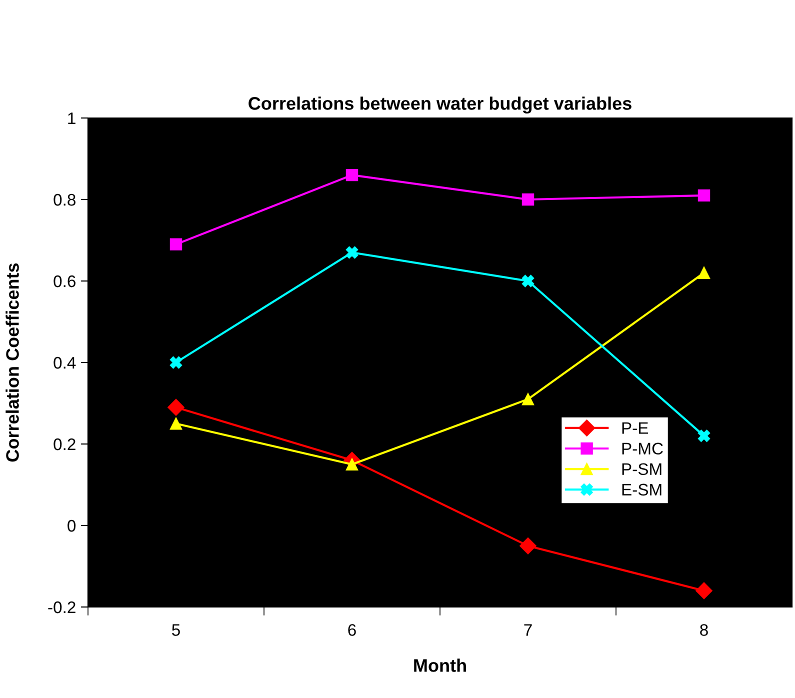 Image resolution: width=795 pixels, height=698 pixels. I want to click on x-tick-label: 8, so click(704, 630).